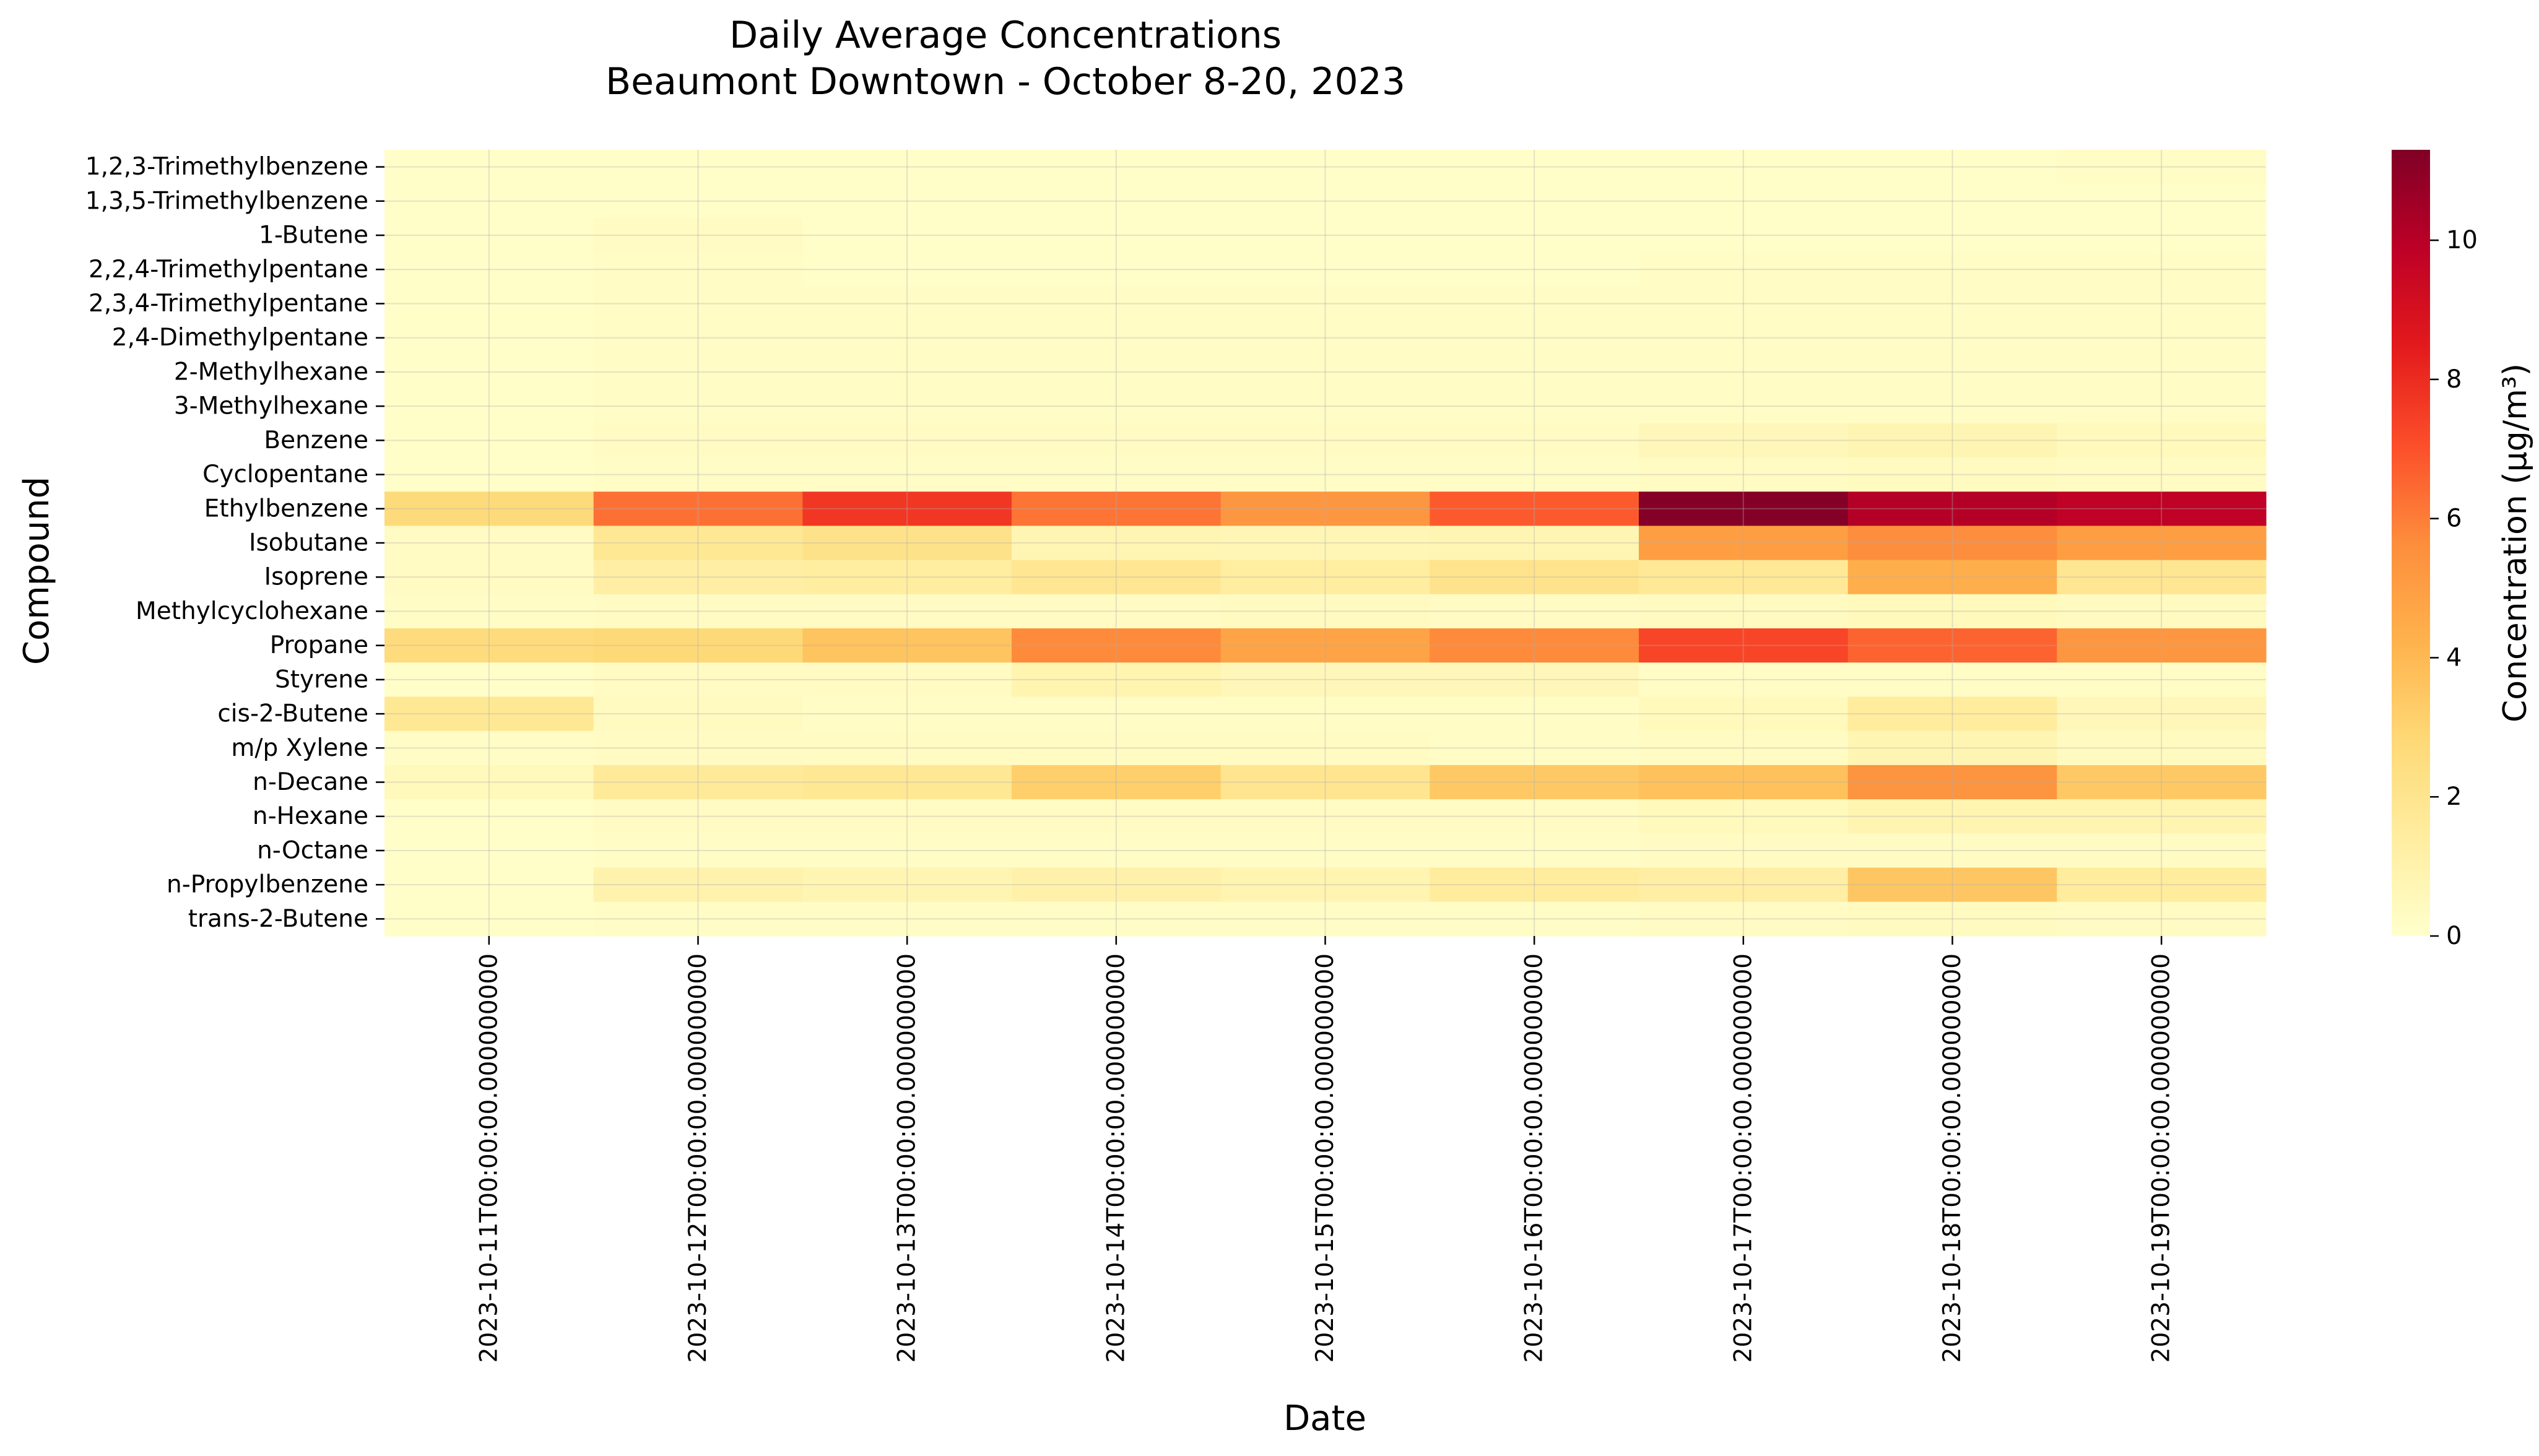  Describe the element at coordinates (1743, 1158) in the screenshot. I see `x-tick-label: 2023-10-17T00:00:00.000000000` at that location.